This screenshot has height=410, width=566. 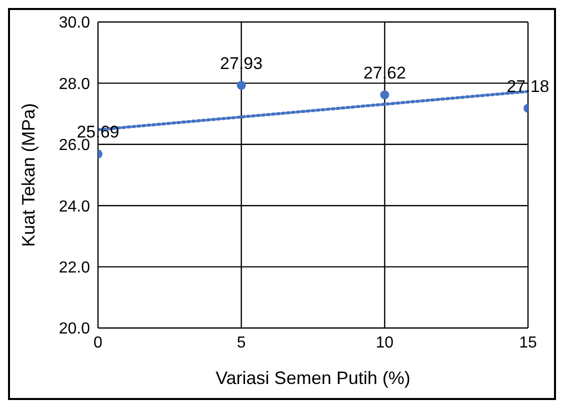 What do you see at coordinates (74, 23) in the screenshot?
I see `y-tick-label: 30.0` at bounding box center [74, 23].